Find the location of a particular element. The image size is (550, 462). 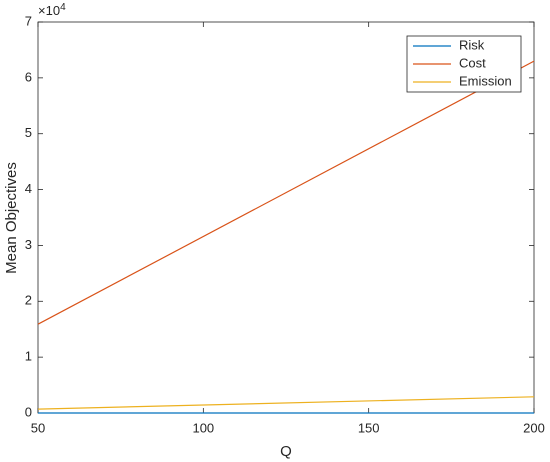

legend-label: Risk is located at coordinates (472, 44).